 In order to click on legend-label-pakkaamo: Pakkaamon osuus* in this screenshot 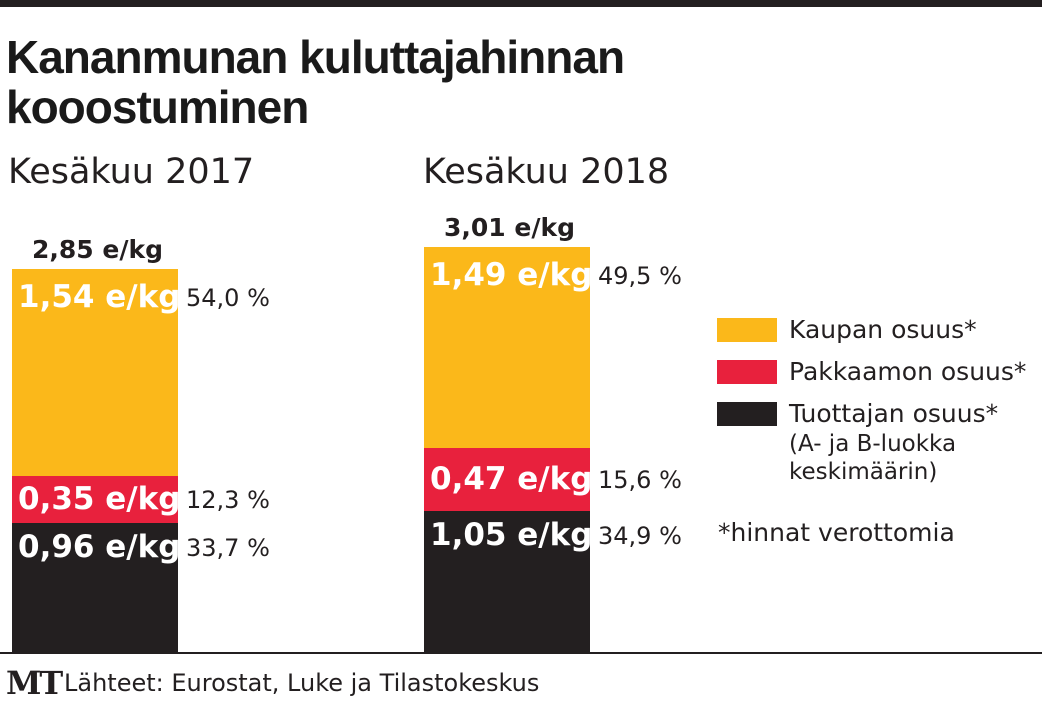, I will do `click(908, 371)`.